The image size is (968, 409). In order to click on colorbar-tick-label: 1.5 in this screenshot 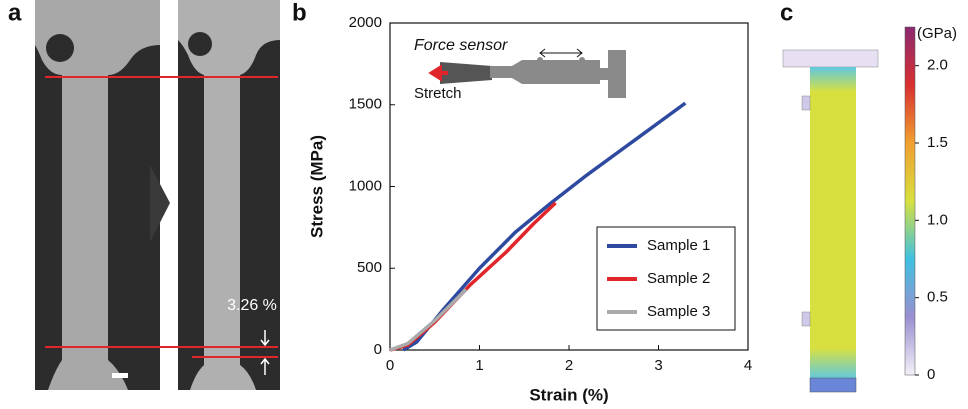, I will do `click(937, 142)`.